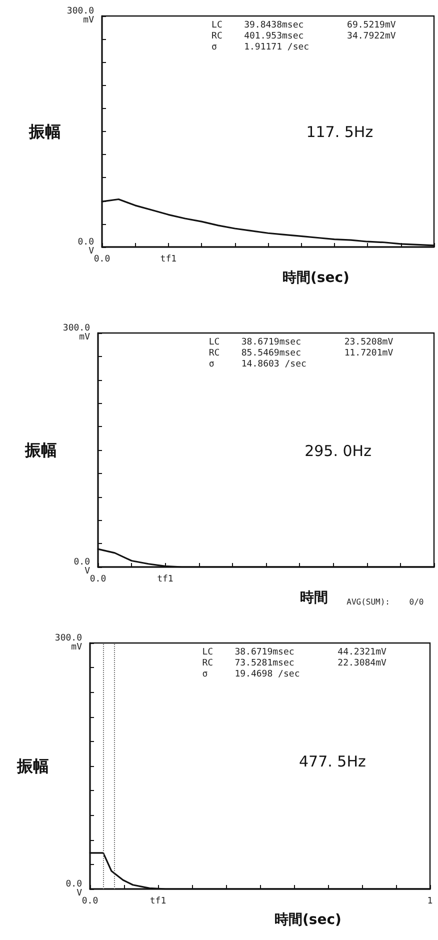  Describe the element at coordinates (304, 25) in the screenshot. I see `annotation: LC 39.8438msec 69.5219mV` at that location.